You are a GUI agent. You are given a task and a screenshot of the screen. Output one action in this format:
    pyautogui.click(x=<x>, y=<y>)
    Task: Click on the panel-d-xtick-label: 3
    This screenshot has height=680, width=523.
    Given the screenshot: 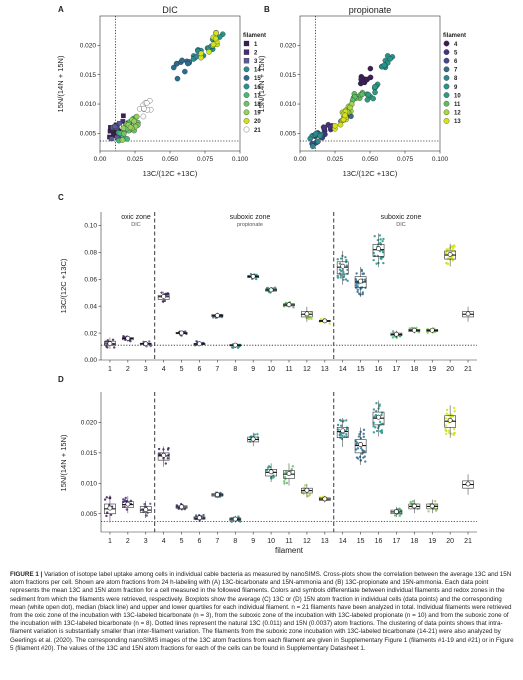 What is the action you would take?
    pyautogui.click(x=146, y=541)
    